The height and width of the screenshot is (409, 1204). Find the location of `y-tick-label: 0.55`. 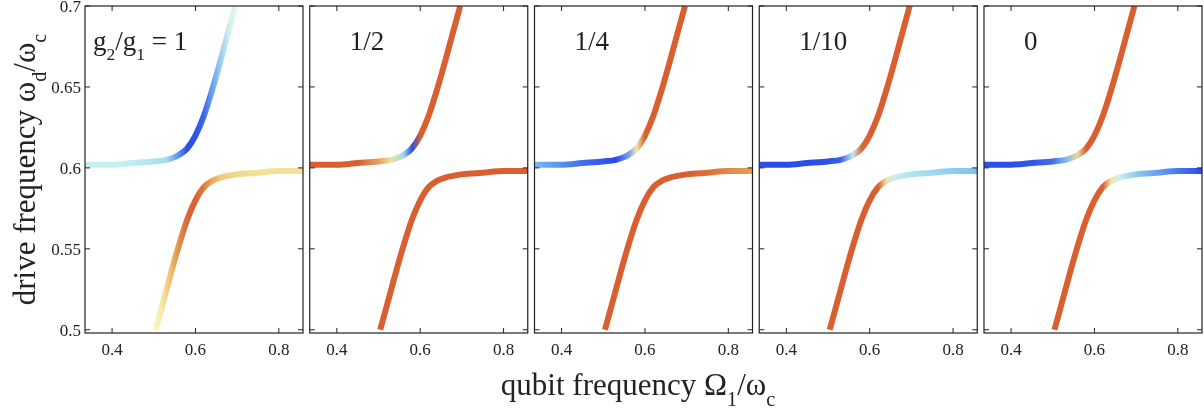

y-tick-label: 0.55 is located at coordinates (66, 249).